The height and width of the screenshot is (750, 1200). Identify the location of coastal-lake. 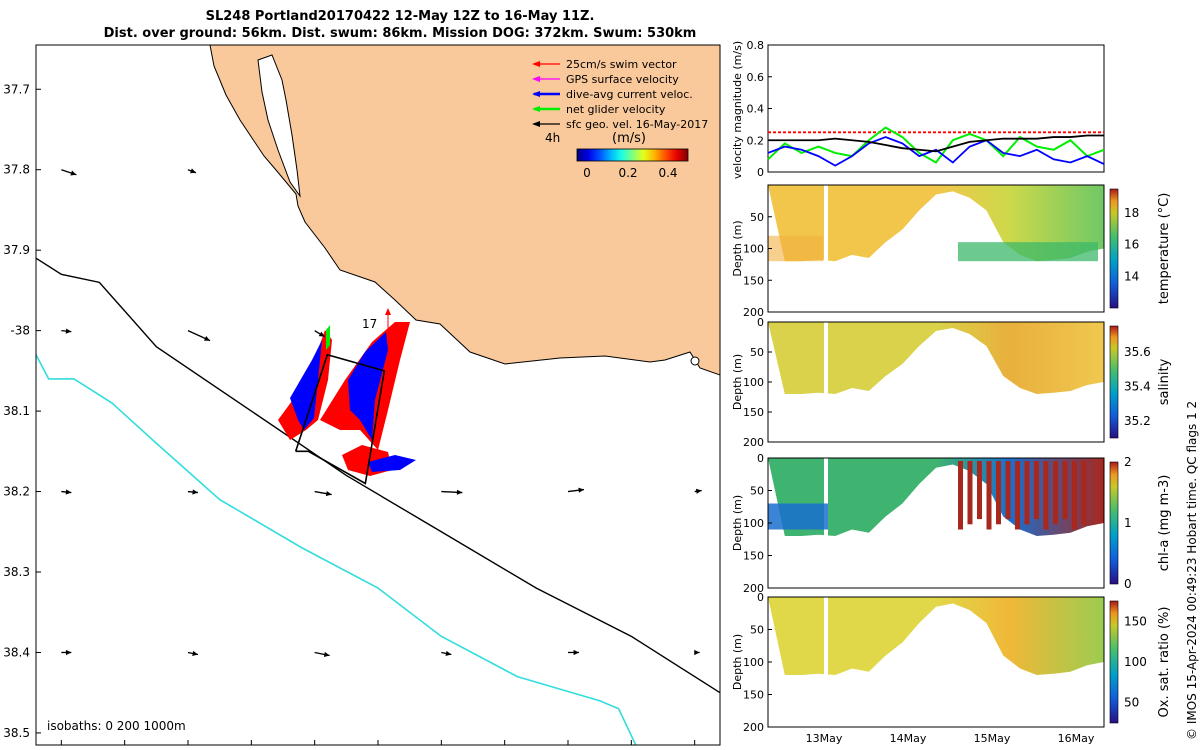
(279, 126).